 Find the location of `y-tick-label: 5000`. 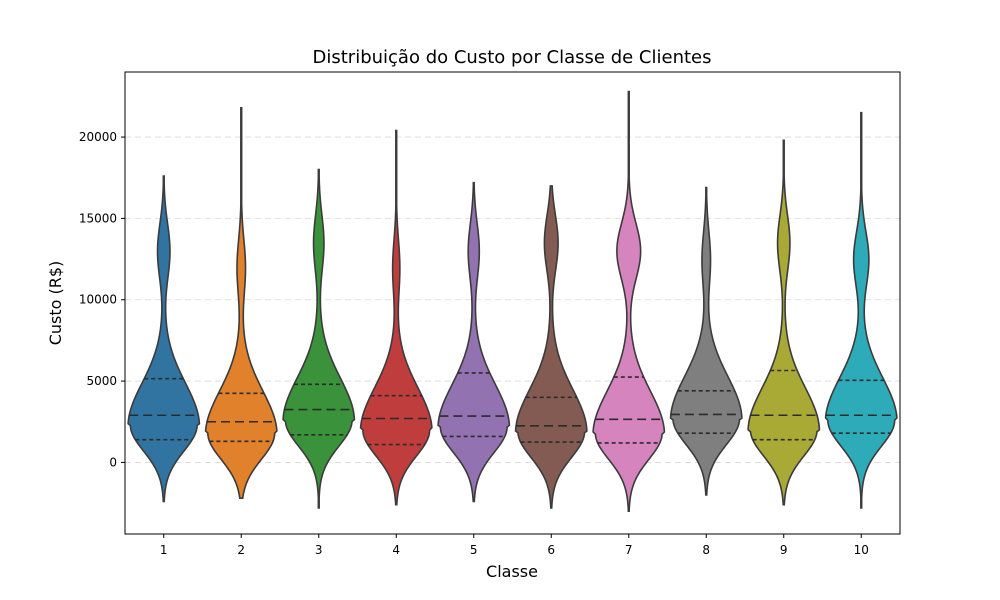

y-tick-label: 5000 is located at coordinates (101, 381).